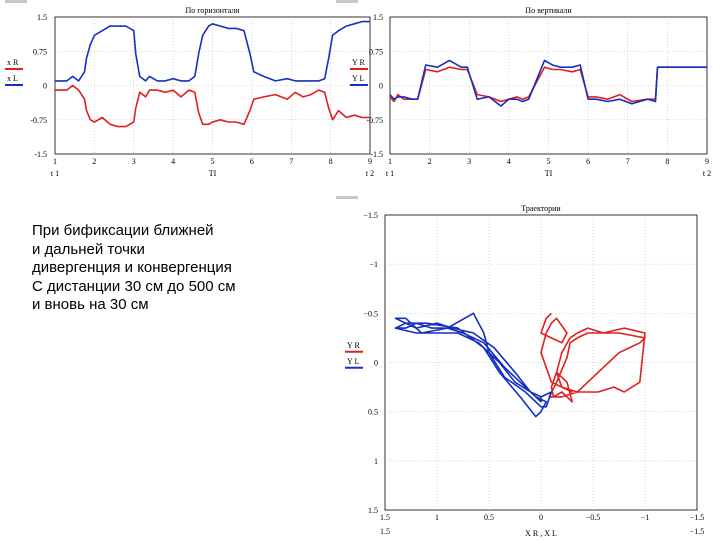 The height and width of the screenshot is (540, 720). Describe the element at coordinates (541, 208) in the screenshot. I see `chart-title: Траектории` at that location.